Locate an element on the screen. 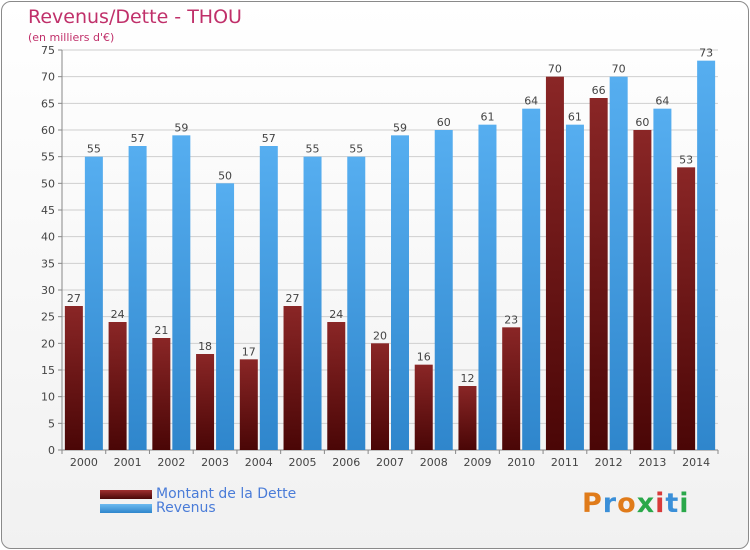 The width and height of the screenshot is (750, 550). y-tick-label: 60 is located at coordinates (48, 130).